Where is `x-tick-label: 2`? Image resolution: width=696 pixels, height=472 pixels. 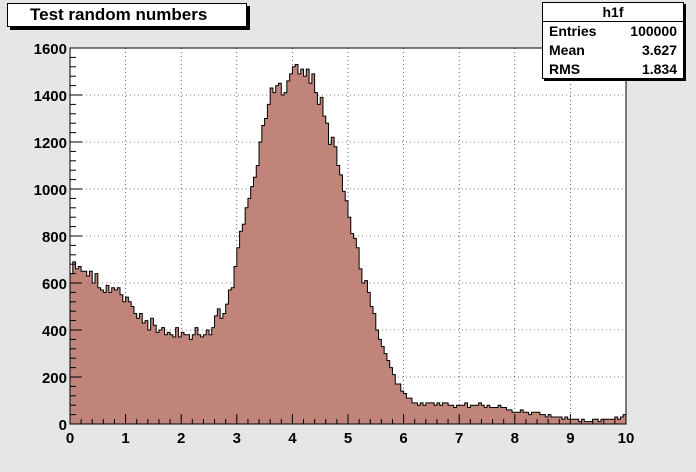 x-tick-label: 2 is located at coordinates (181, 438).